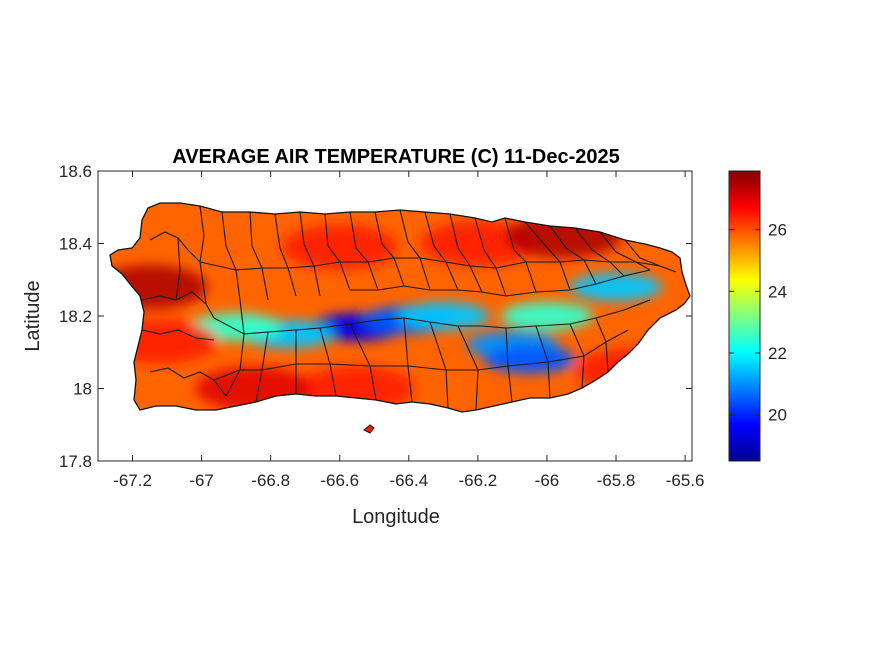  I want to click on chart-title: AVERAGE AIR TEMPERATURE (C) 11-Dec-2025, so click(396, 157).